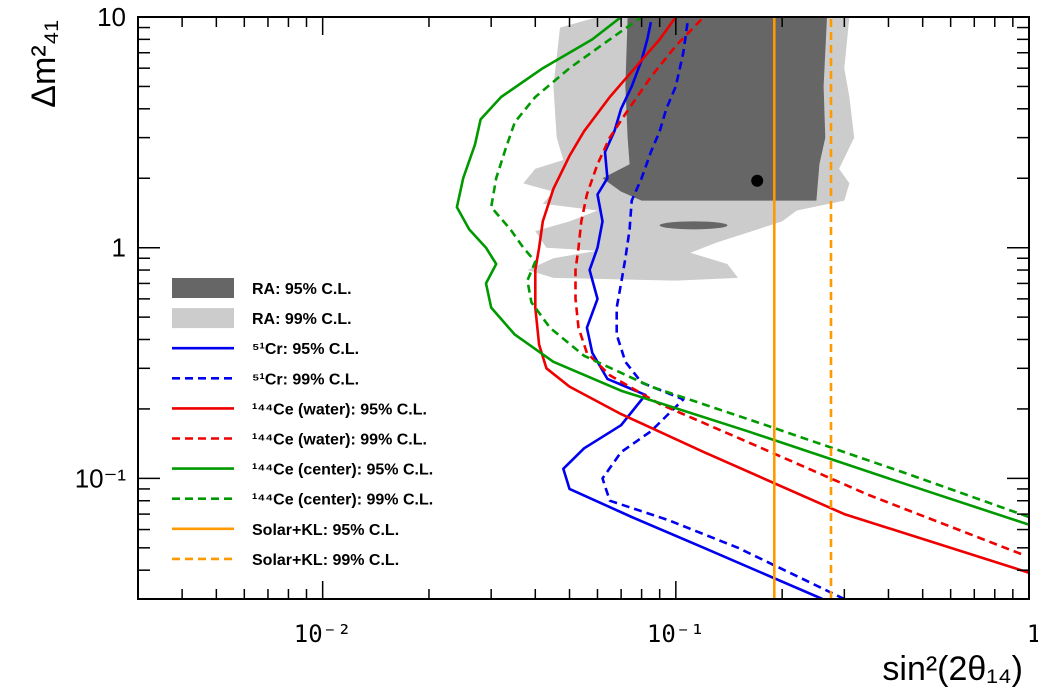 This screenshot has height=693, width=1038. What do you see at coordinates (111, 17) in the screenshot?
I see `y-tick-label: 10` at bounding box center [111, 17].